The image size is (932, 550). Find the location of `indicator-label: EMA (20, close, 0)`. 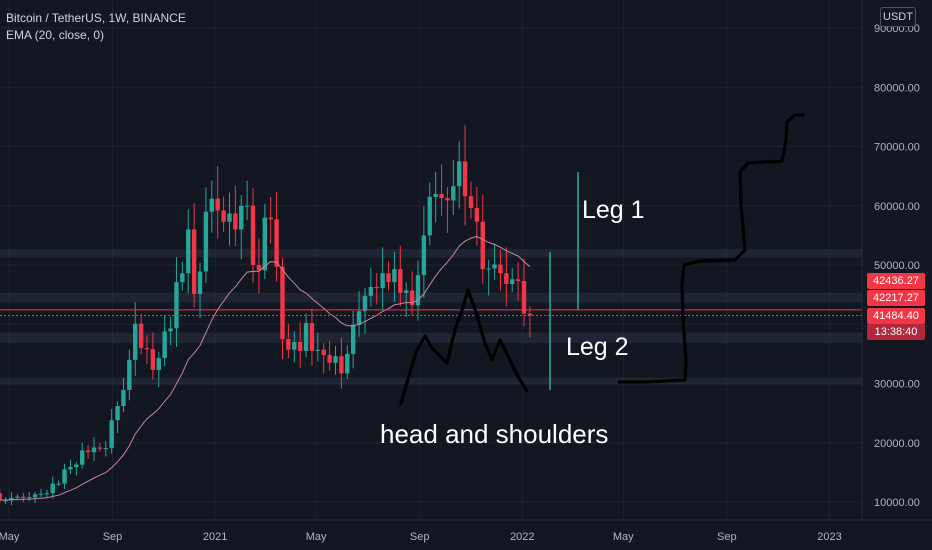

indicator-label: EMA (20, close, 0) is located at coordinates (55, 35).